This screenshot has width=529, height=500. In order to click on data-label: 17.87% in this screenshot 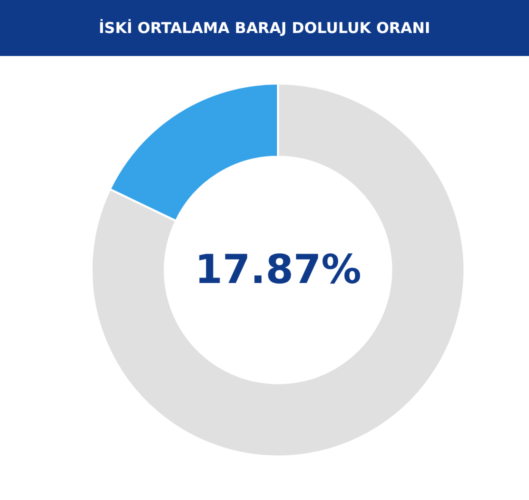, I will do `click(278, 270)`.